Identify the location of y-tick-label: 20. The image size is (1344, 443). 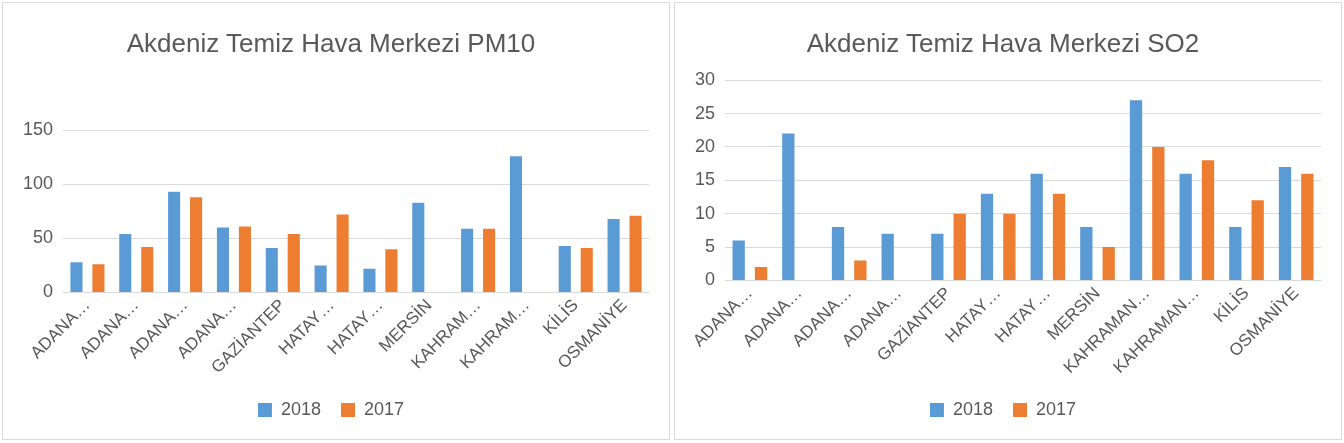
(705, 145).